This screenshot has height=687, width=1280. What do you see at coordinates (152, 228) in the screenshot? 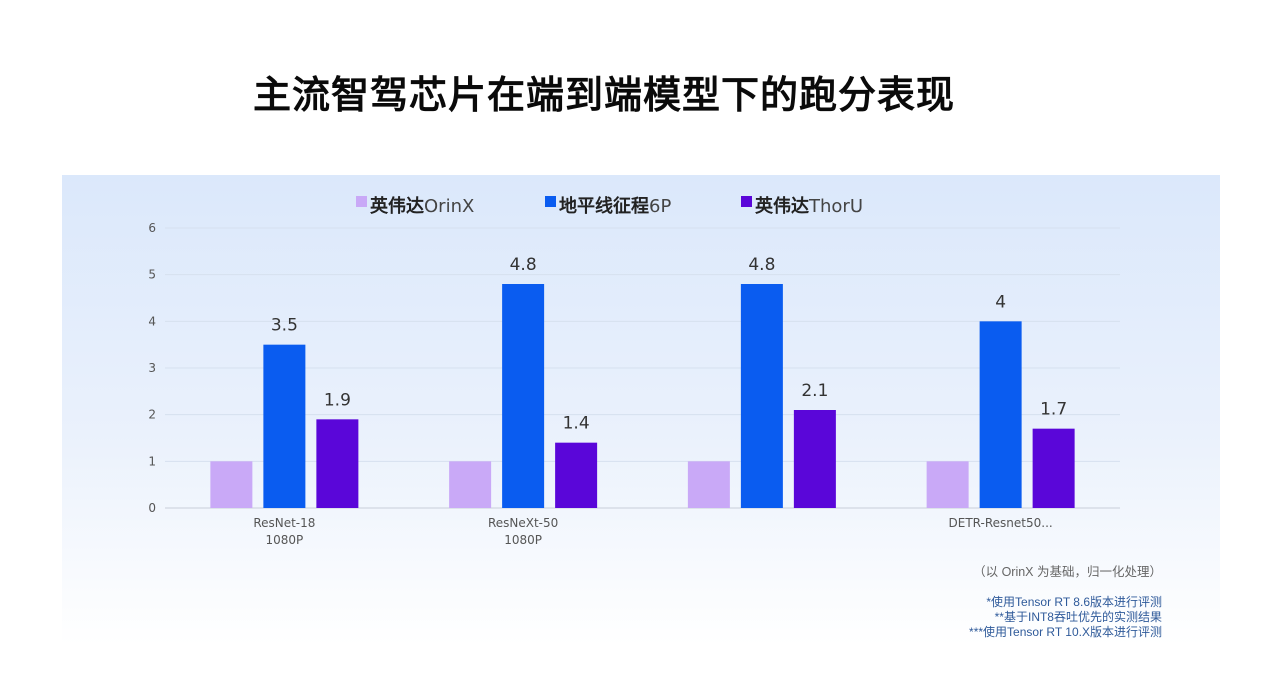
I see `y-tick-label: 6` at bounding box center [152, 228].